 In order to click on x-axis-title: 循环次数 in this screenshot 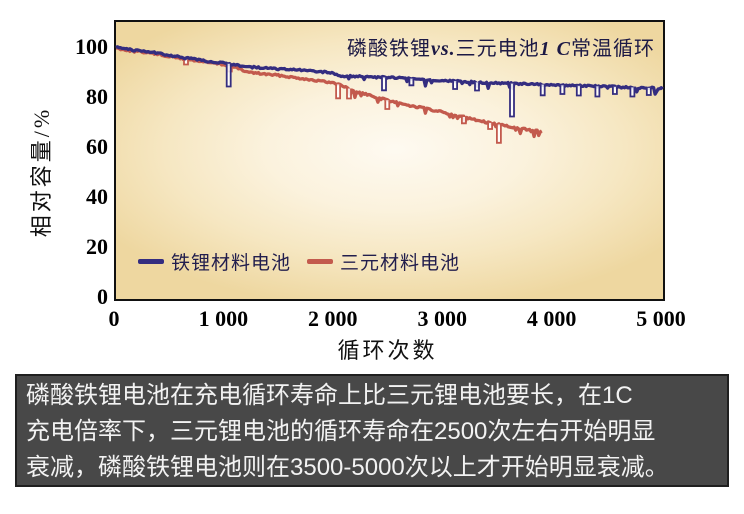, I will do `click(387, 350)`.